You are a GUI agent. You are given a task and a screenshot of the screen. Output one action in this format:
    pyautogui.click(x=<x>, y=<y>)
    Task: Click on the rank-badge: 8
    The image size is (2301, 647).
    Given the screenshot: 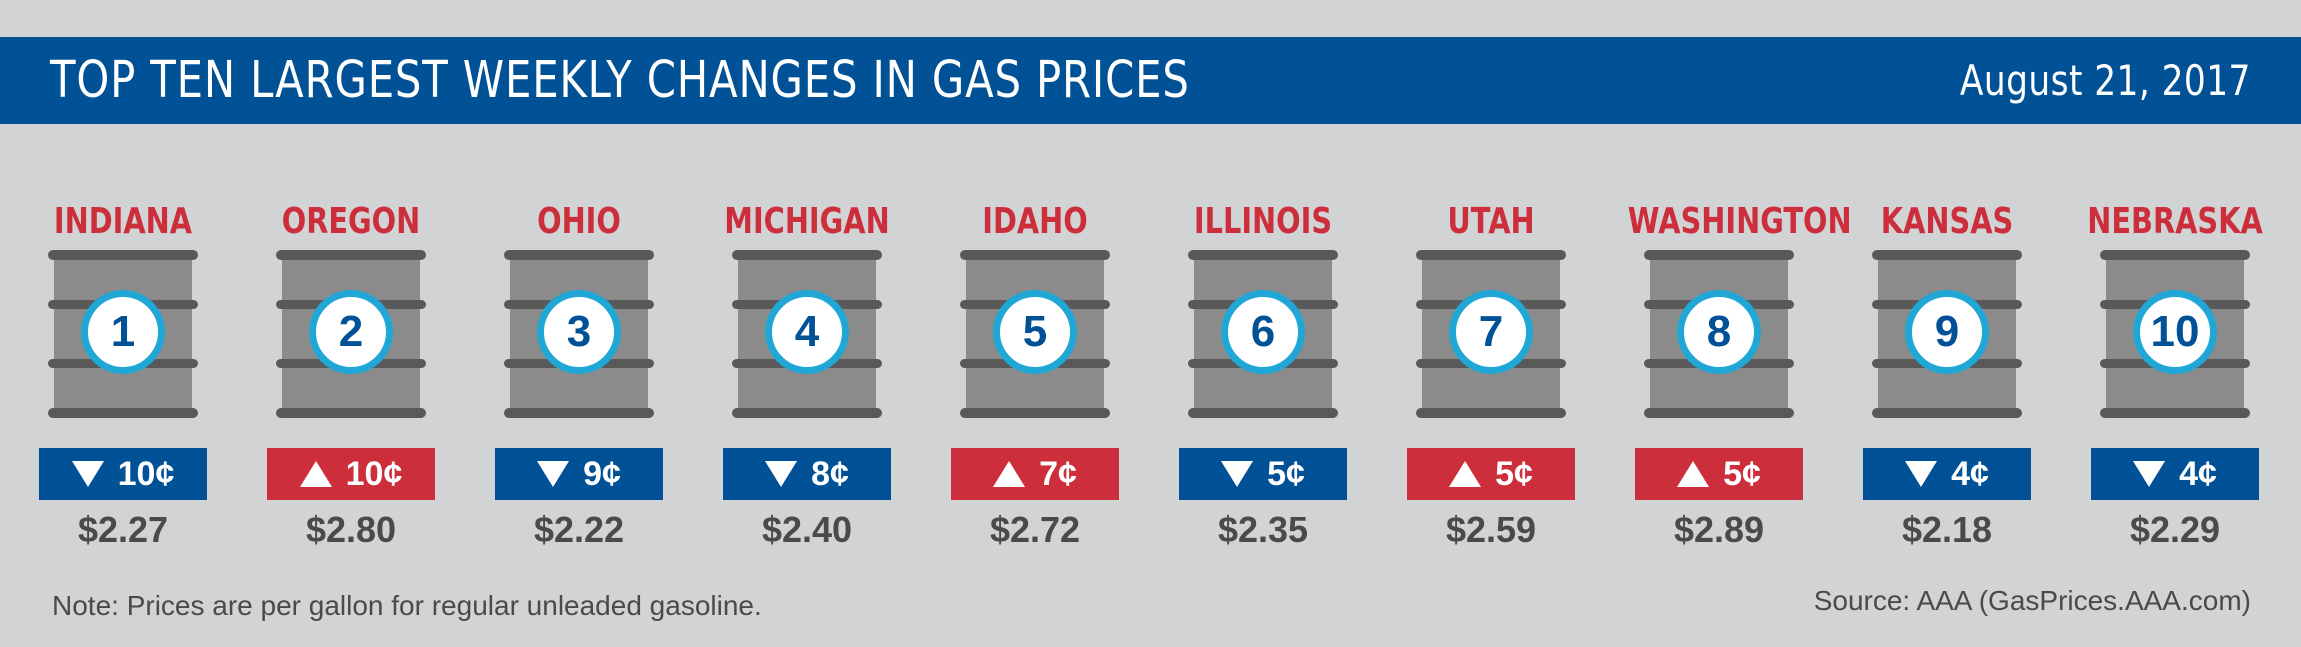 What is the action you would take?
    pyautogui.click(x=1719, y=332)
    